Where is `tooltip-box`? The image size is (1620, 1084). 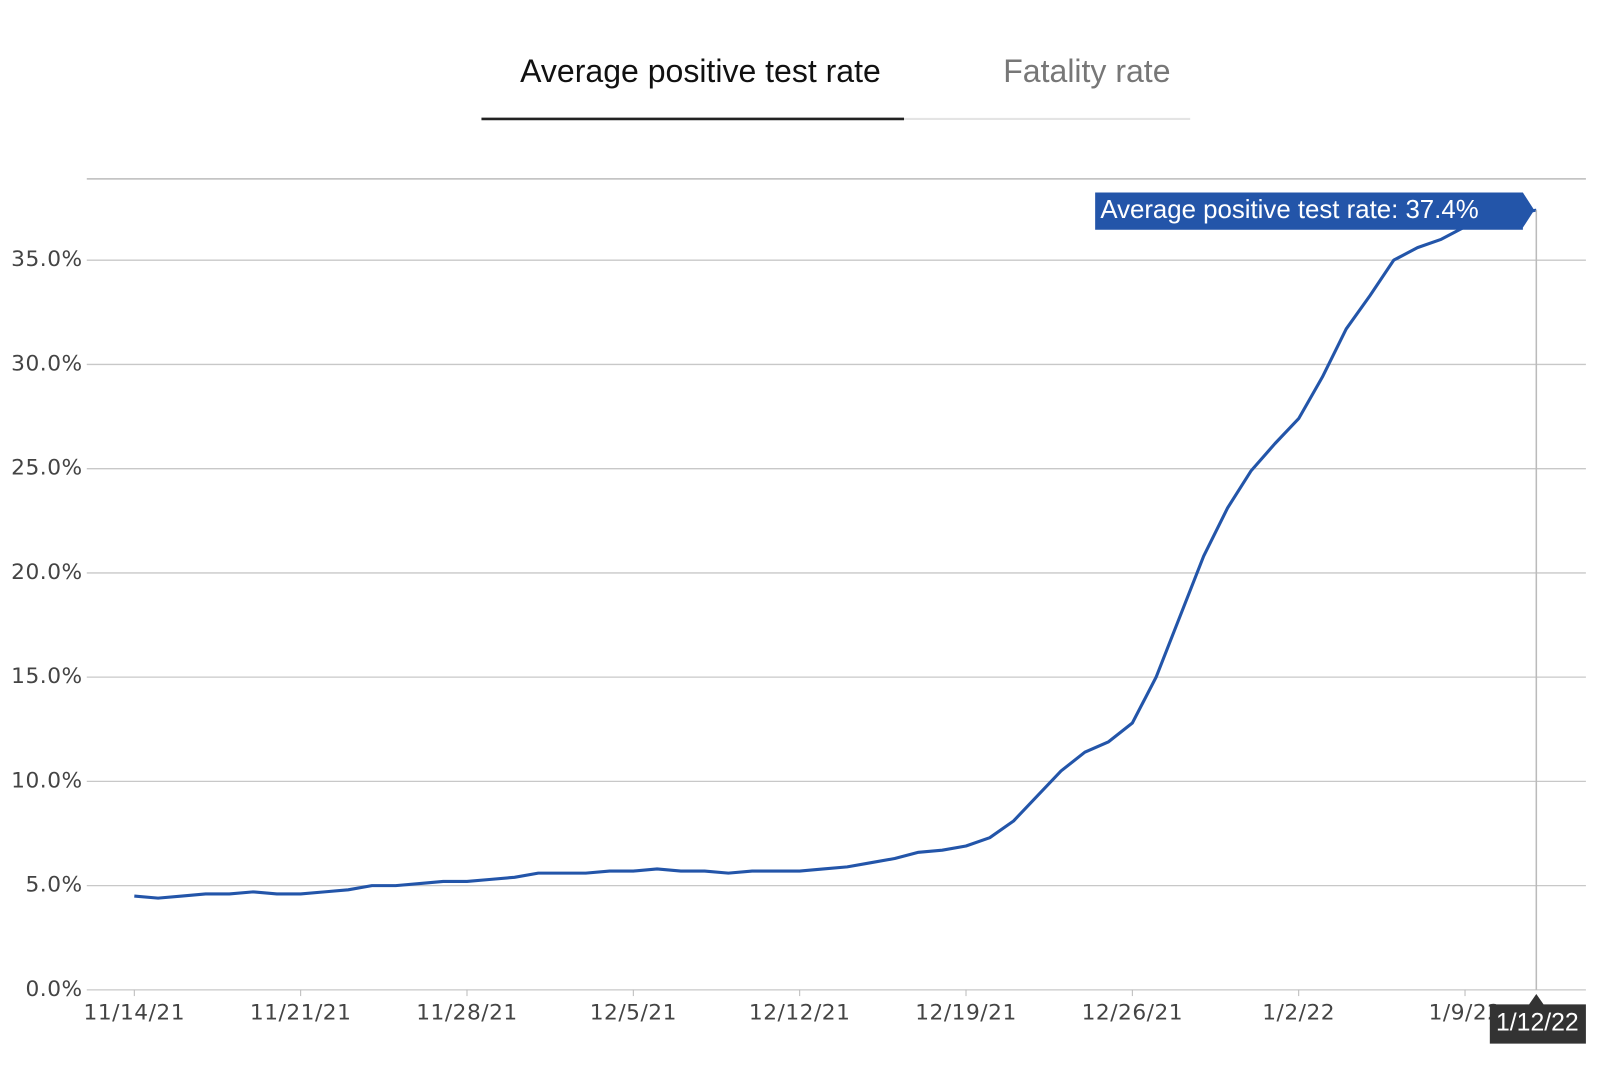 tooltip-box is located at coordinates (1315, 211).